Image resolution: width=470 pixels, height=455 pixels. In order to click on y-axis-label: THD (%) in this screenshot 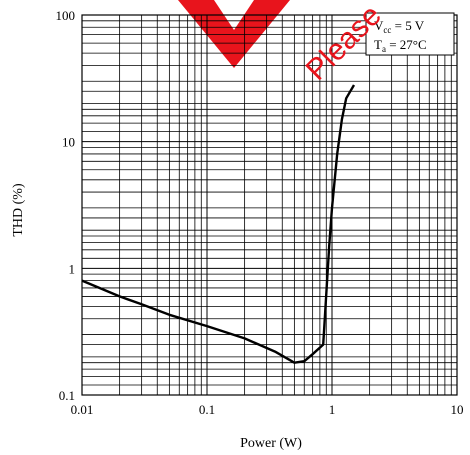, I will do `click(18, 210)`.